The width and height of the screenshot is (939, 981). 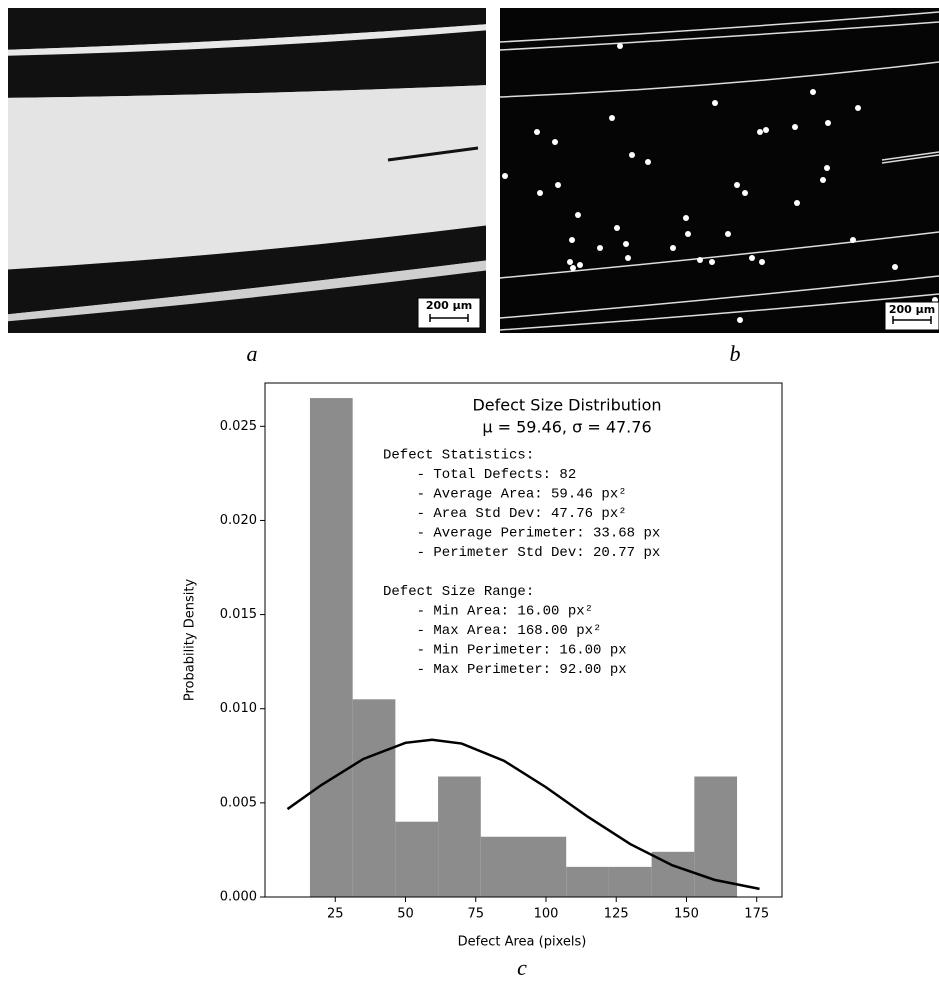 I want to click on x-tick-label: 125, so click(x=616, y=914).